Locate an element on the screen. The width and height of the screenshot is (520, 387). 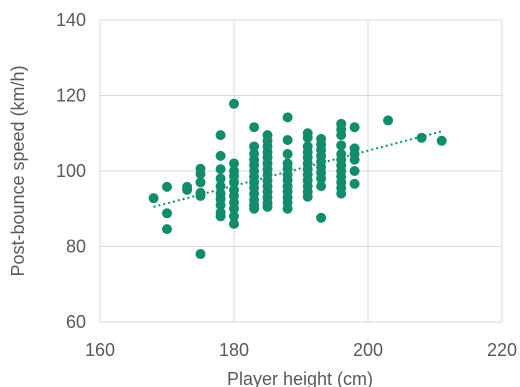
y-tick-labels: 60 80 100 120 140 is located at coordinates (71, 171).